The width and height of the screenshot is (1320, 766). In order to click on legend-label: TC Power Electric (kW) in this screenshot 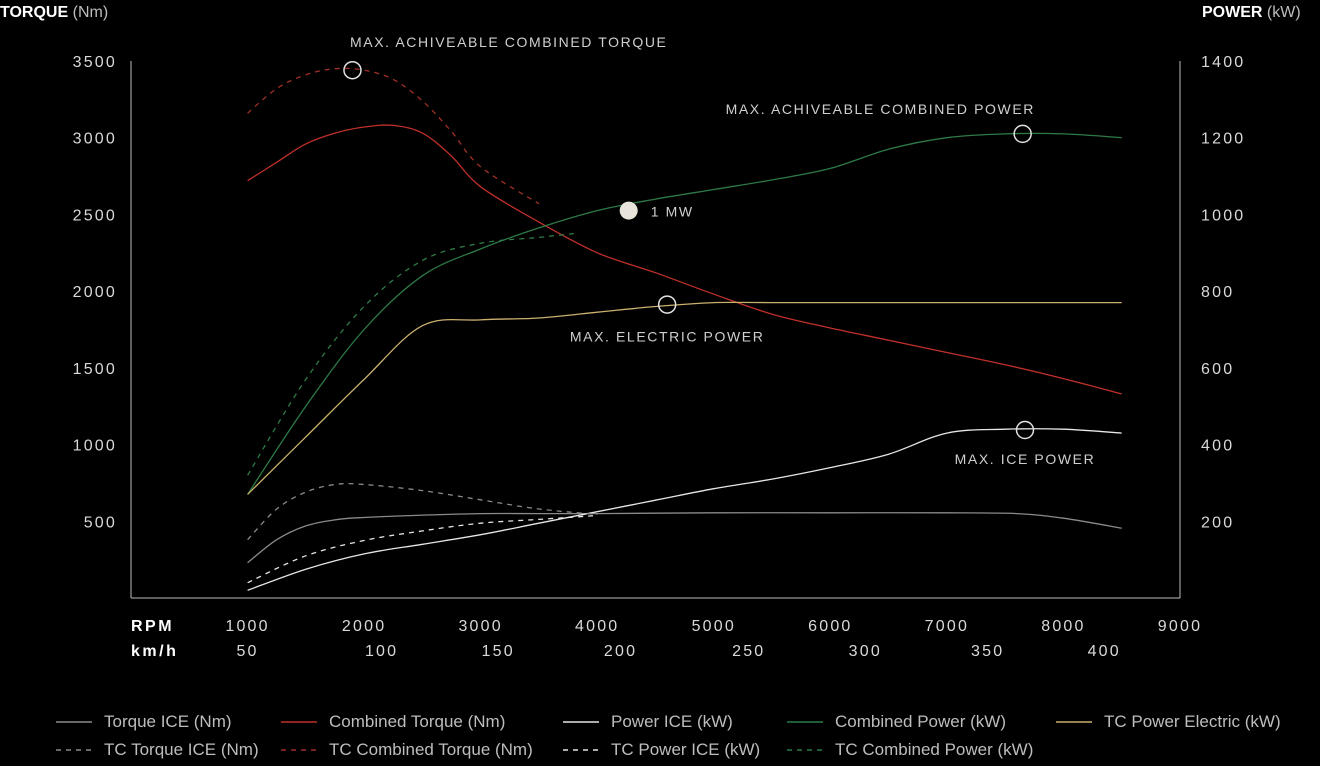, I will do `click(1192, 721)`.